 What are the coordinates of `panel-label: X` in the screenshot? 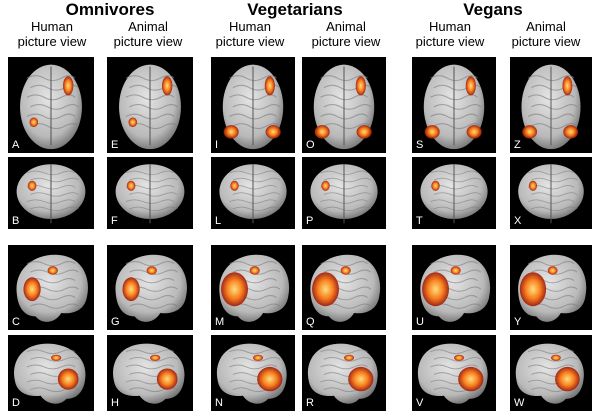 It's located at (518, 221).